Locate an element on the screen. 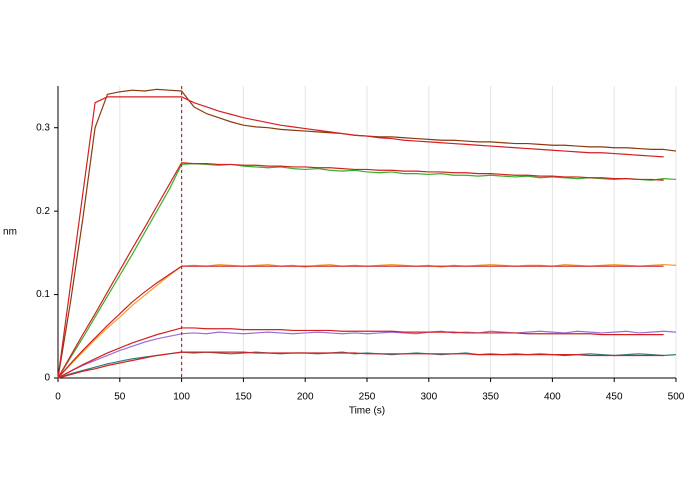 This screenshot has height=495, width=688. x-axis-label: Time (s) is located at coordinates (367, 411).